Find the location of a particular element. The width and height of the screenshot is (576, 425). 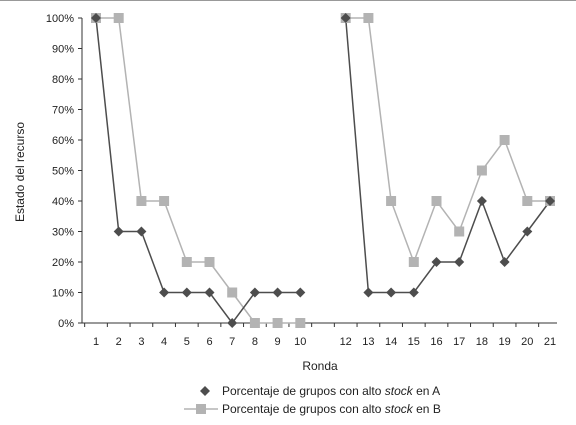

x-tick-label: 5 is located at coordinates (187, 342).